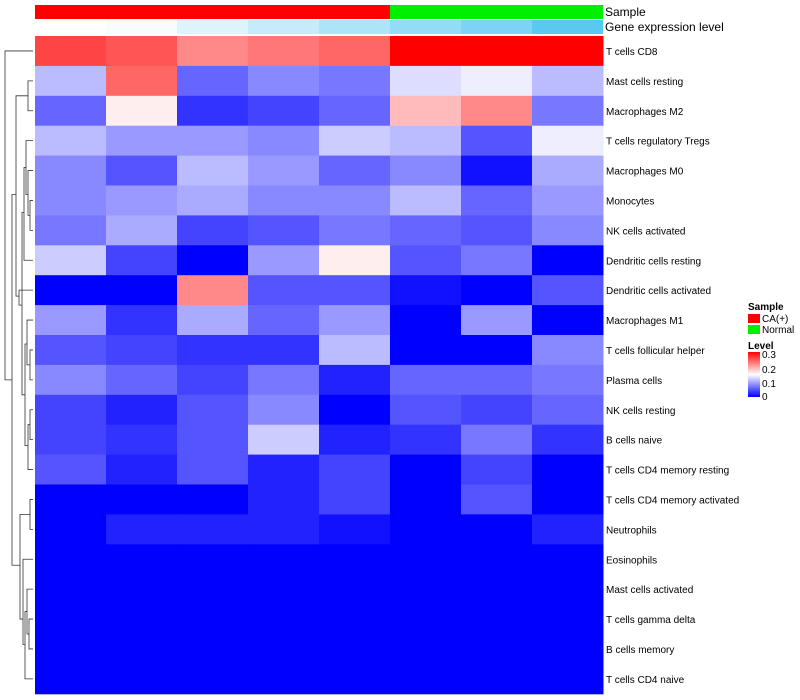  I want to click on row-label: Dendritic cells resting, so click(653, 261).